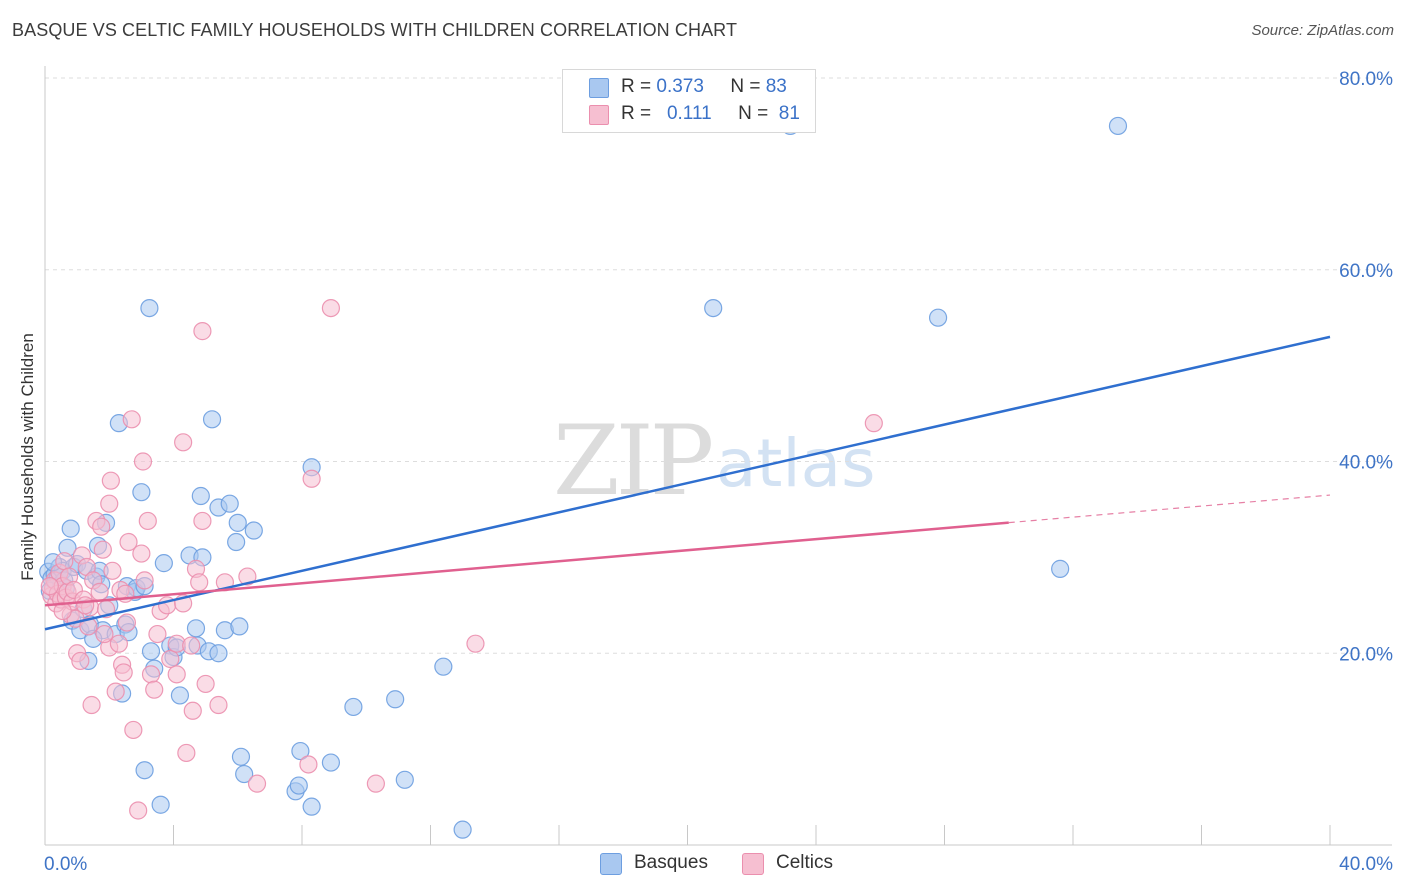 Image resolution: width=1406 pixels, height=892 pixels. I want to click on basques-swatch, so click(599, 88).